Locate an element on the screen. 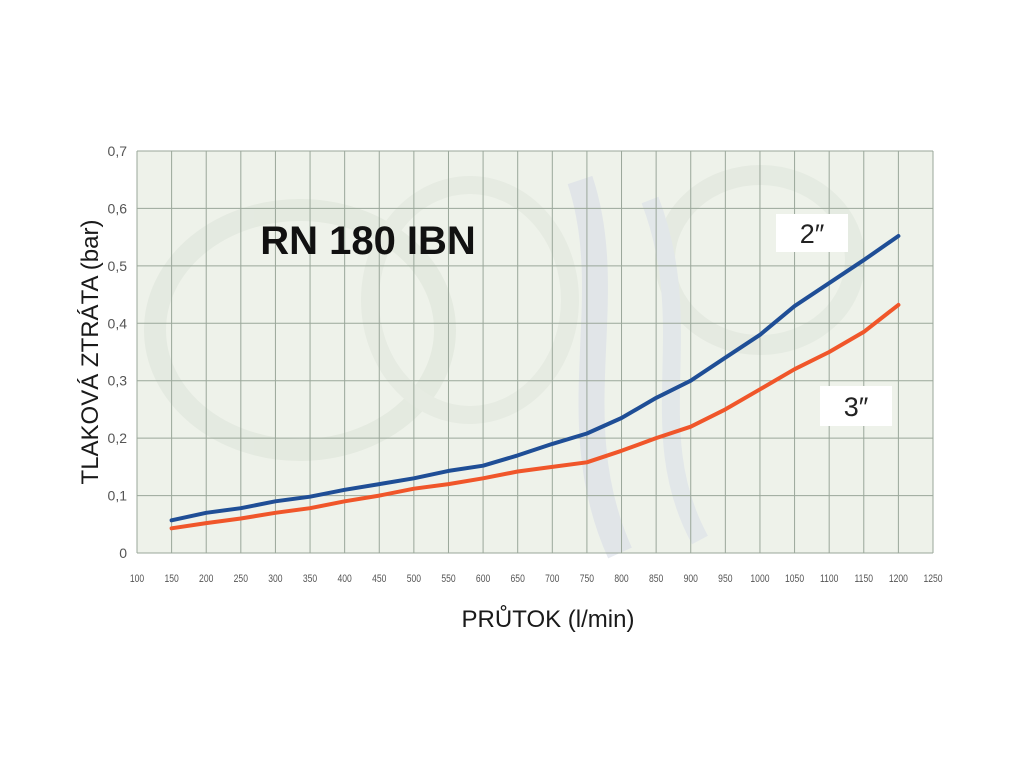  series-label-3-inch-text: 3″ is located at coordinates (856, 407).